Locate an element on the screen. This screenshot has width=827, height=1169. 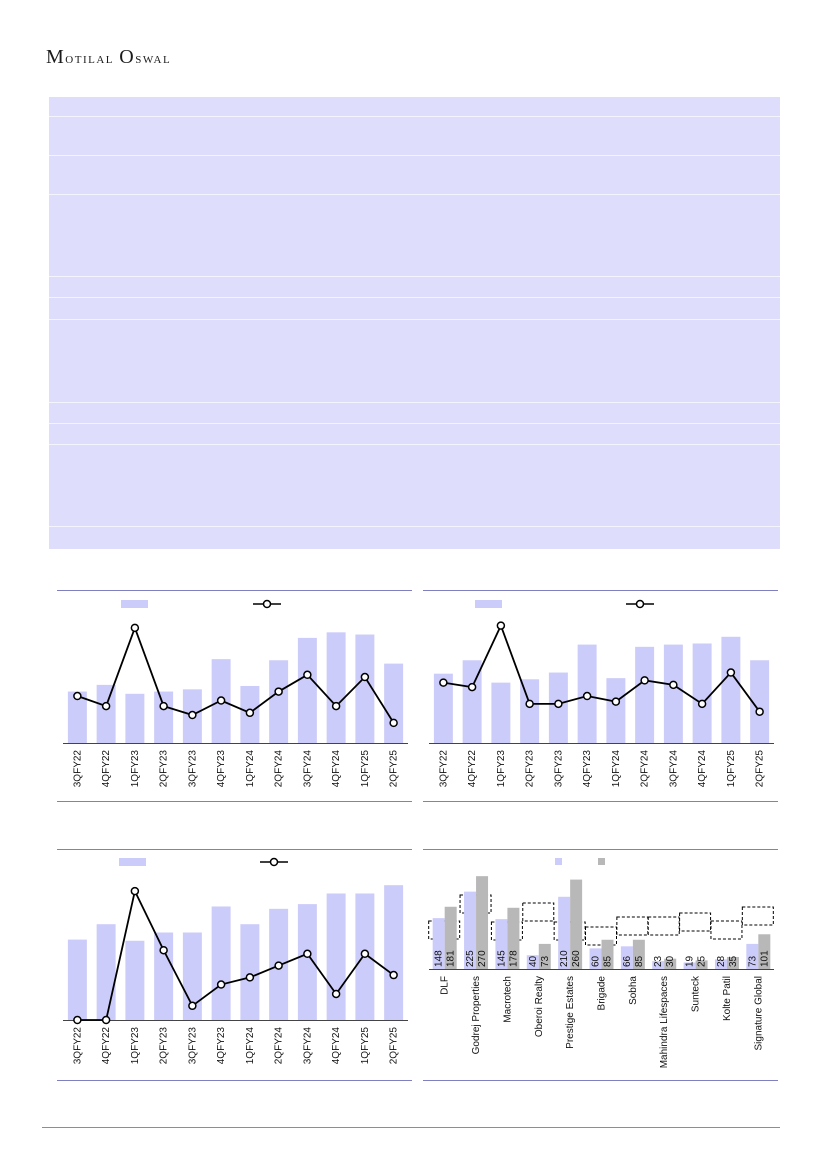
bar-Kolte Patil-s2 is located at coordinates (732, 962).